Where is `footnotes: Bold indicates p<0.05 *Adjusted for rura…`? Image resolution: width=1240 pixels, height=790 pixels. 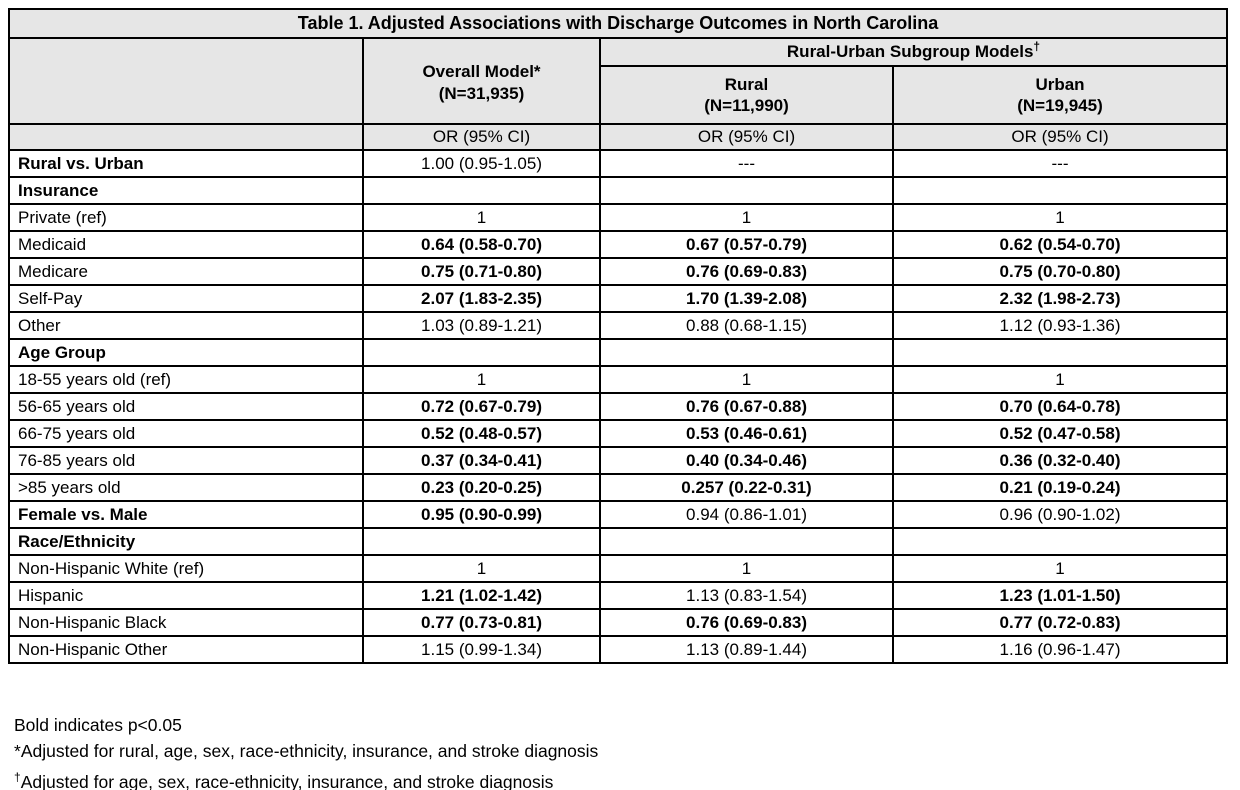 footnotes: Bold indicates p<0.05 *Adjusted for rura… is located at coordinates (306, 751).